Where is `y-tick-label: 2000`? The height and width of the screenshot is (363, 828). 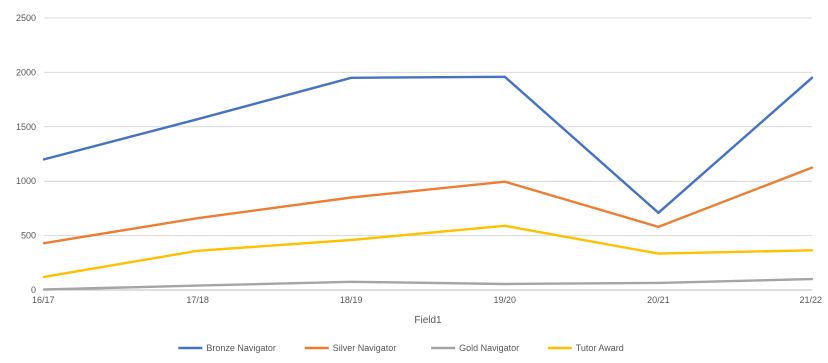 y-tick-label: 2000 is located at coordinates (26, 72).